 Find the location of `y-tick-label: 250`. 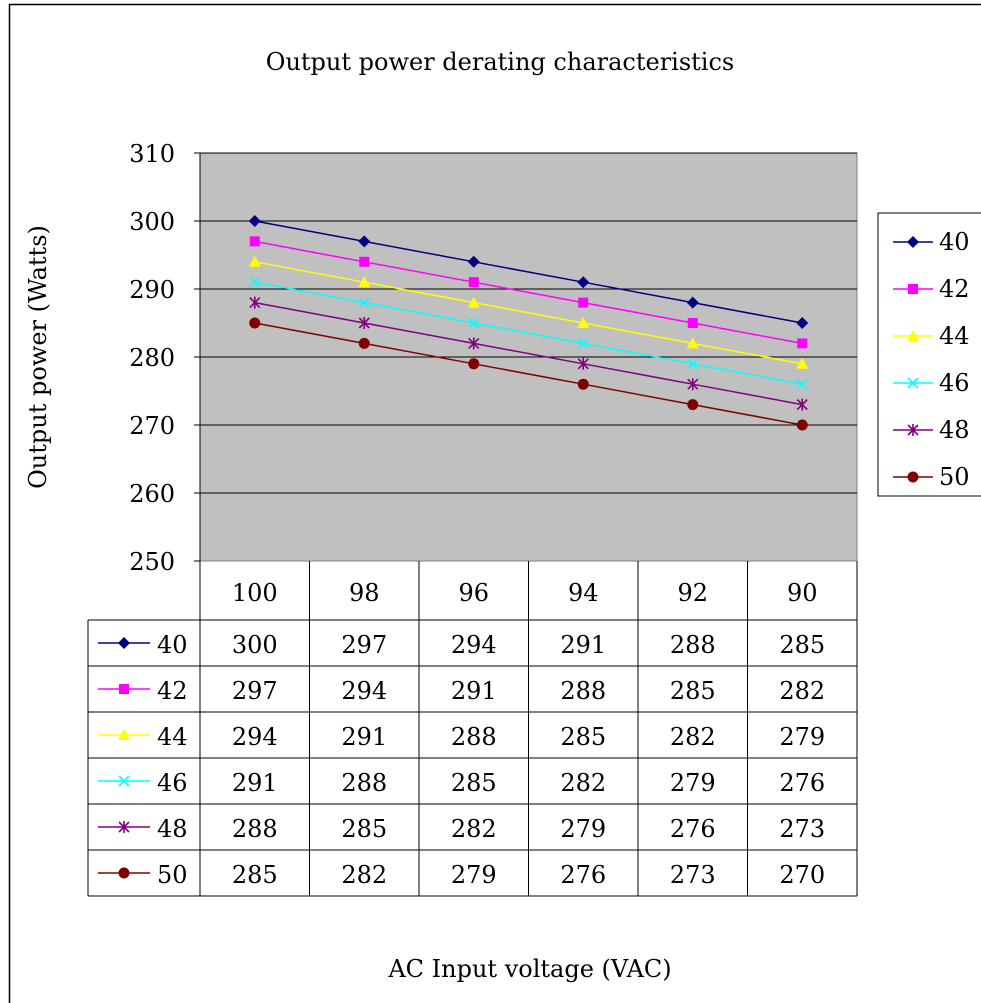

y-tick-label: 250 is located at coordinates (152, 562).